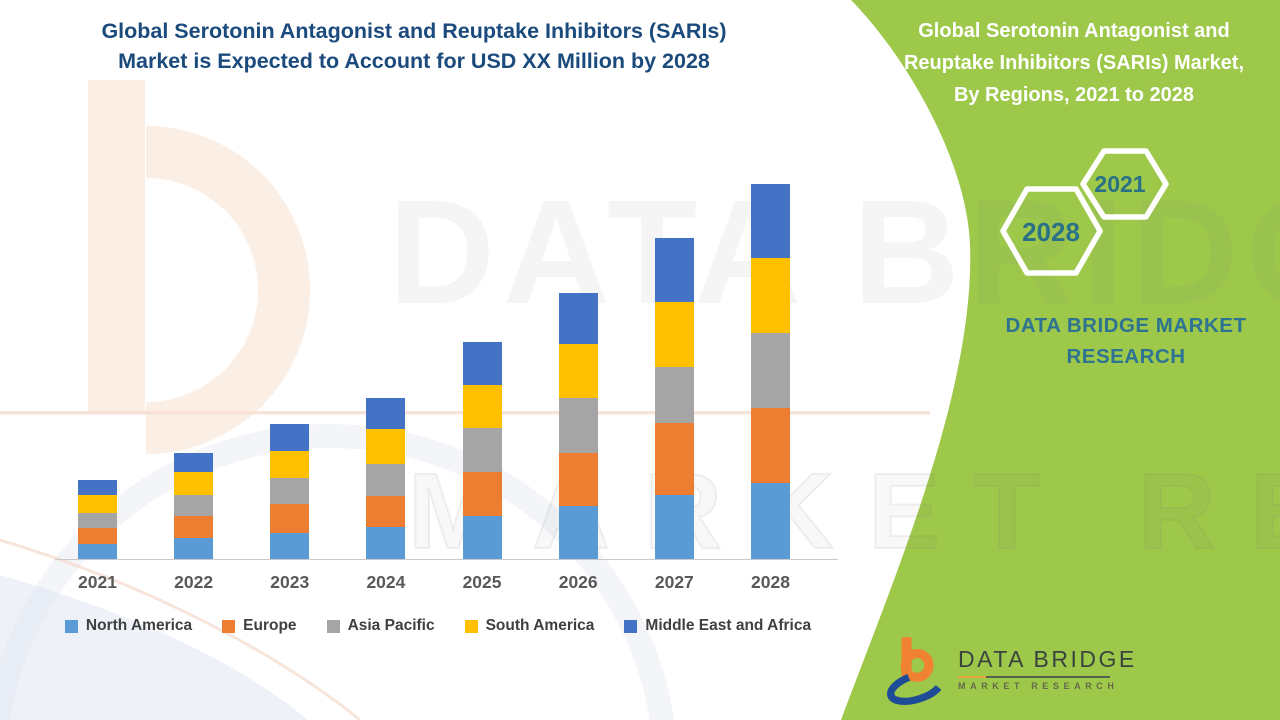  I want to click on corner-wedge, so click(154, 647).